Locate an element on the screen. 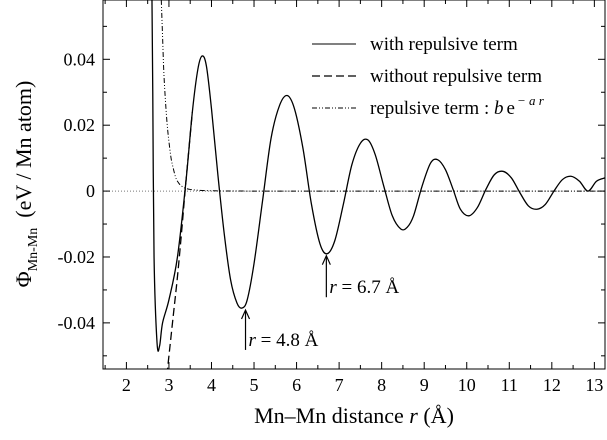 The height and width of the screenshot is (440, 607). x-axis-label: Mn–Mn distance r (Å) is located at coordinates (354, 415).